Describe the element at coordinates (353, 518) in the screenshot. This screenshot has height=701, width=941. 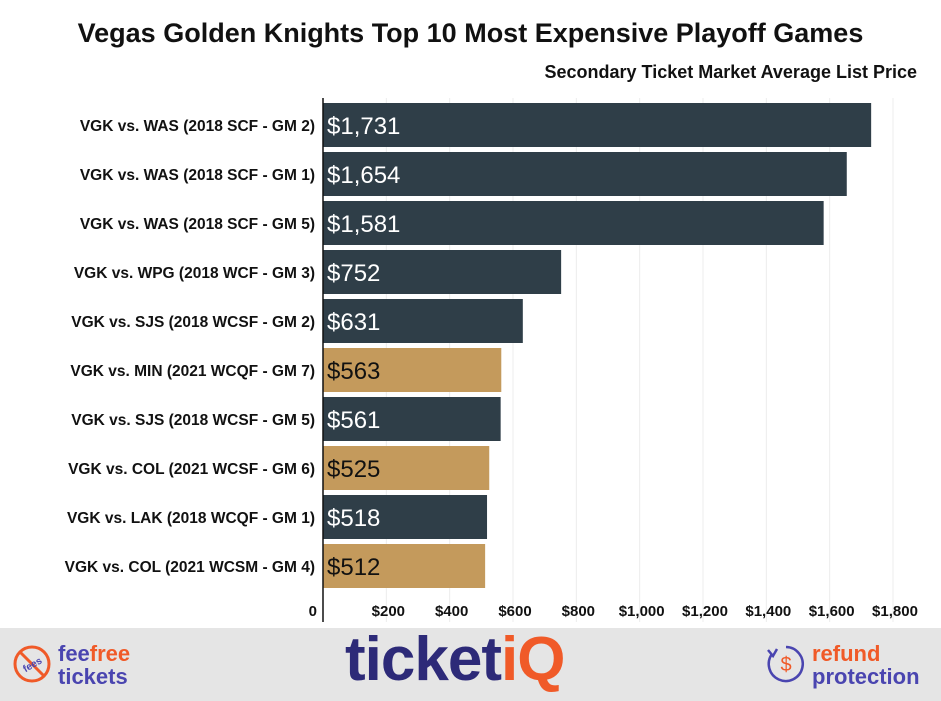
I see `value-label: $518` at that location.